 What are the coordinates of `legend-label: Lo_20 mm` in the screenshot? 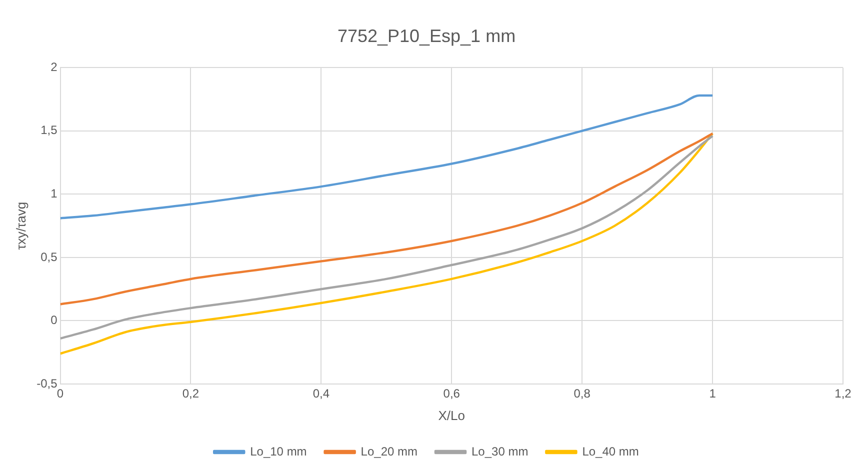 It's located at (389, 451).